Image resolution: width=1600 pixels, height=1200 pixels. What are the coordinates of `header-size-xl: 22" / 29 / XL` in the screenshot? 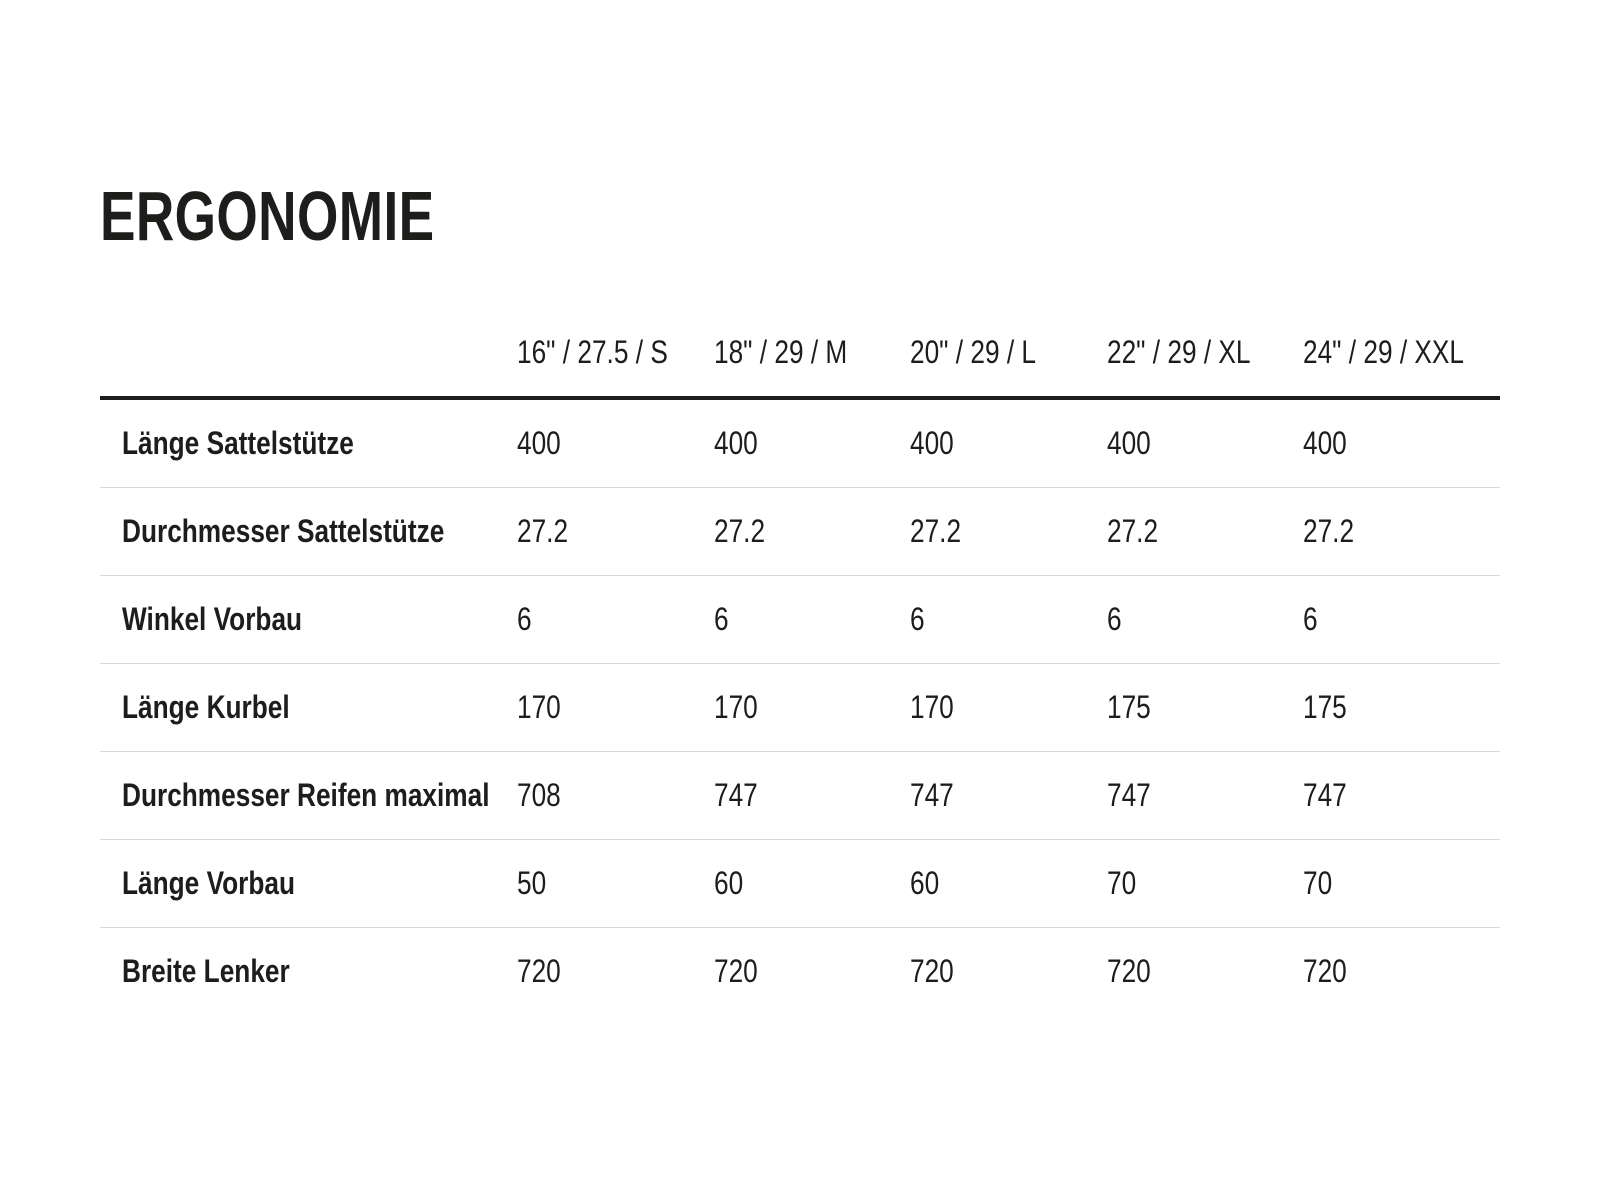 It's located at (1205, 354).